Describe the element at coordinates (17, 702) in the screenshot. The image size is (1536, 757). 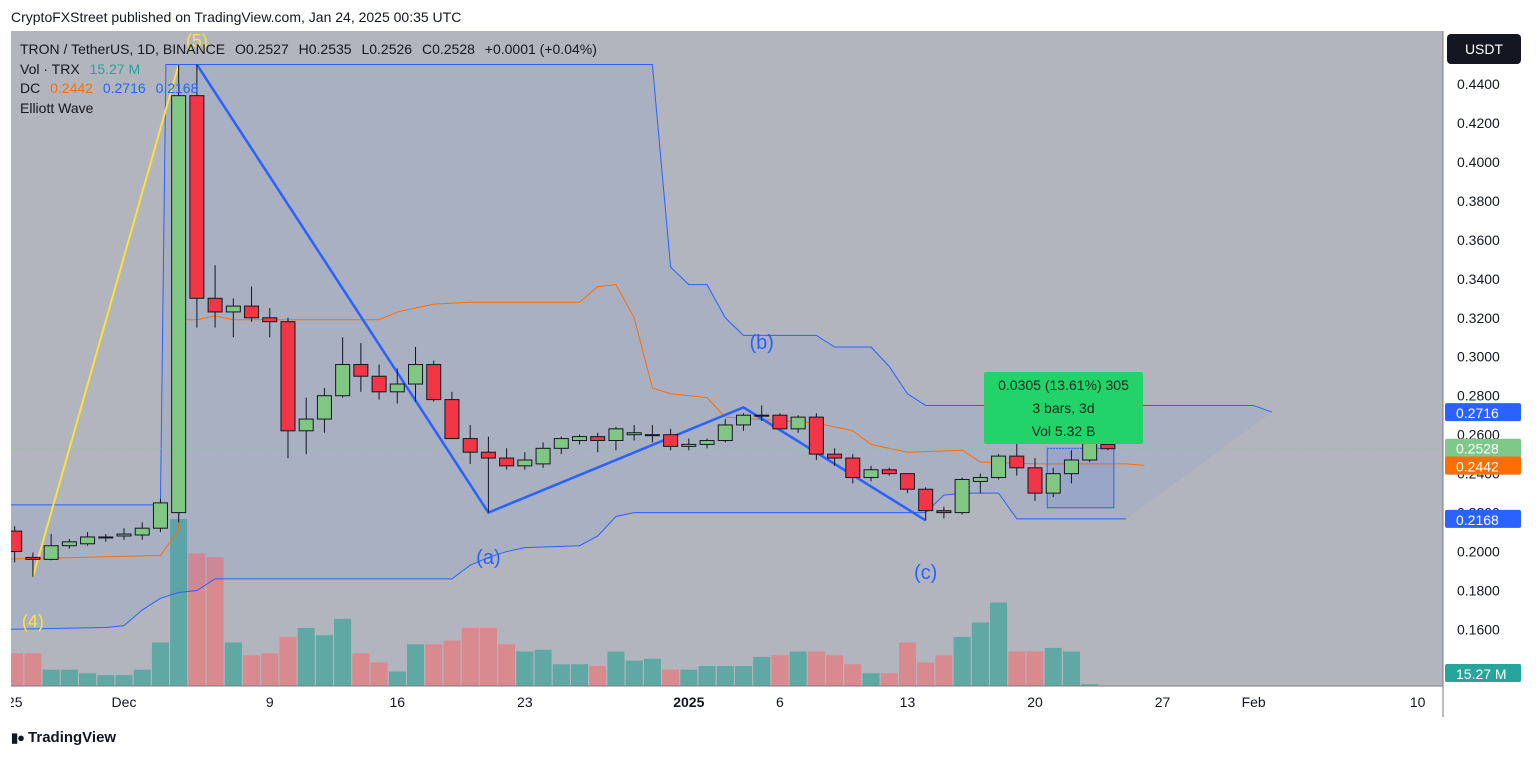
I see `time-tick-label: 25` at that location.